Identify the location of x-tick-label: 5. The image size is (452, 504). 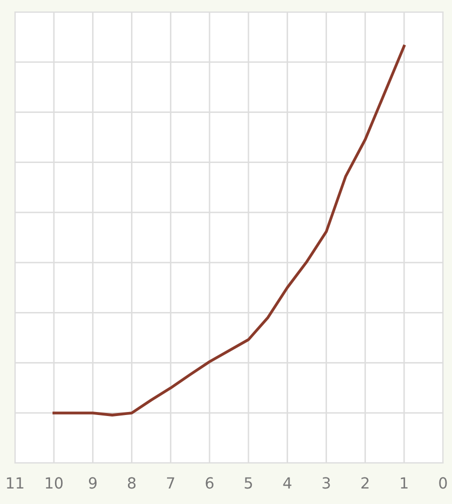
(248, 483).